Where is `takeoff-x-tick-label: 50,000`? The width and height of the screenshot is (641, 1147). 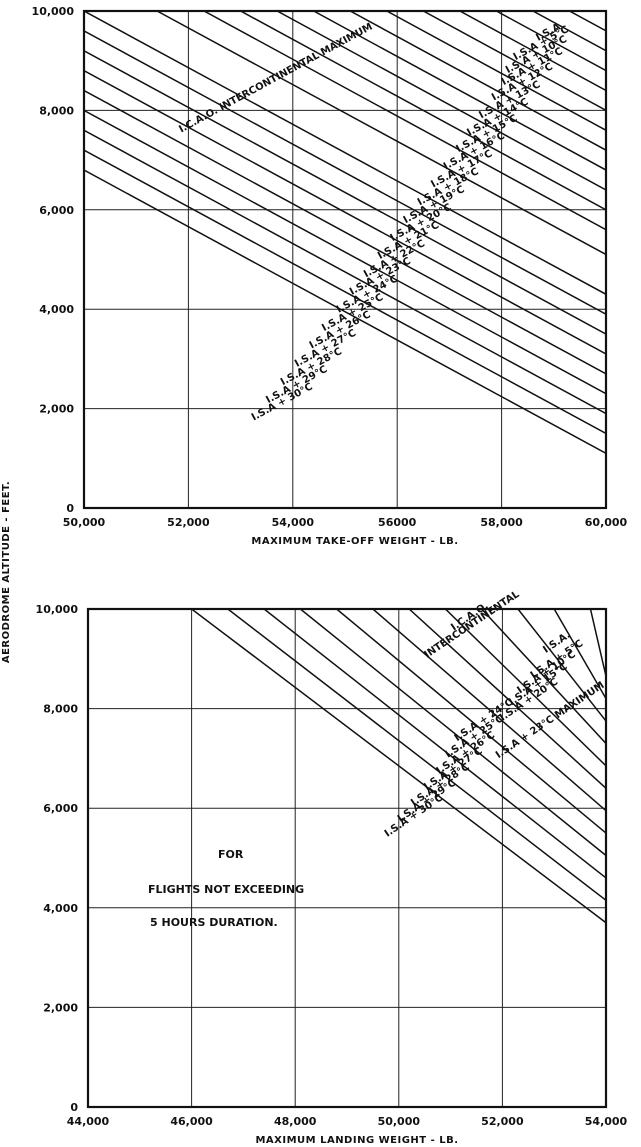 takeoff-x-tick-label: 50,000 is located at coordinates (84, 522).